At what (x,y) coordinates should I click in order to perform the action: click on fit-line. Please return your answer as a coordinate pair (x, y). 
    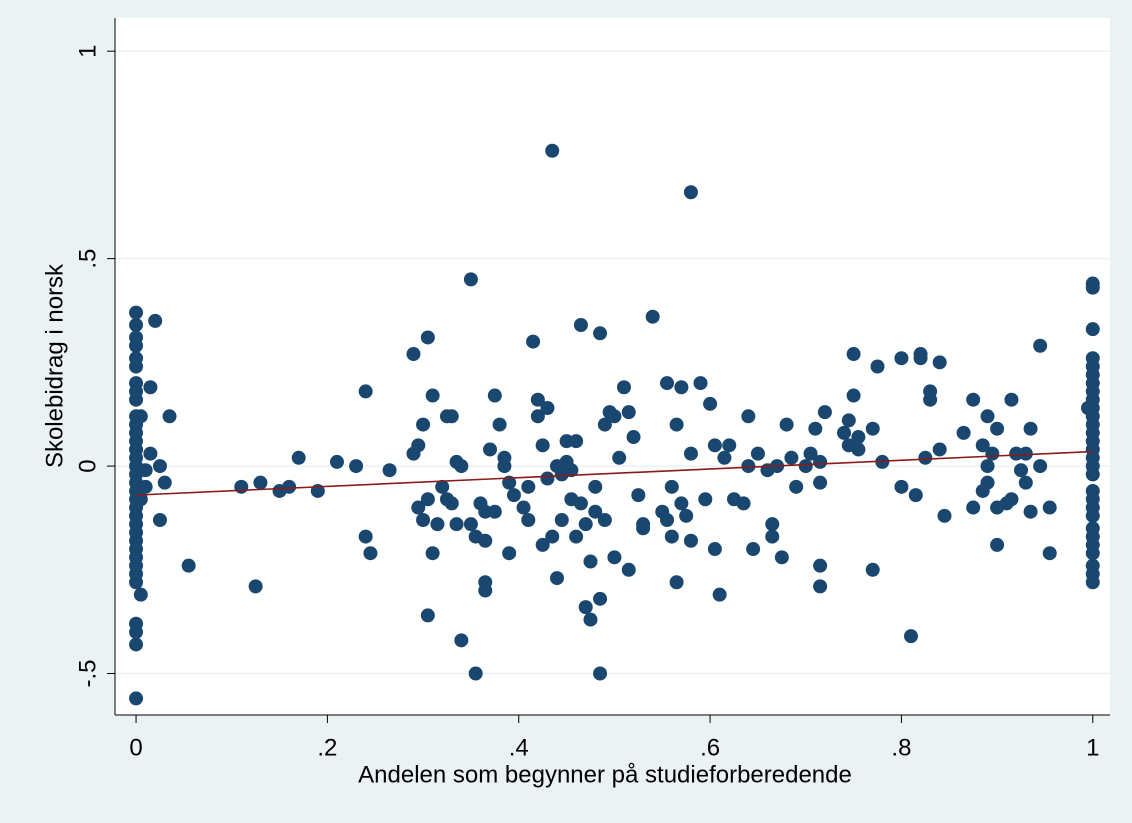
    Looking at the image, I should click on (614, 473).